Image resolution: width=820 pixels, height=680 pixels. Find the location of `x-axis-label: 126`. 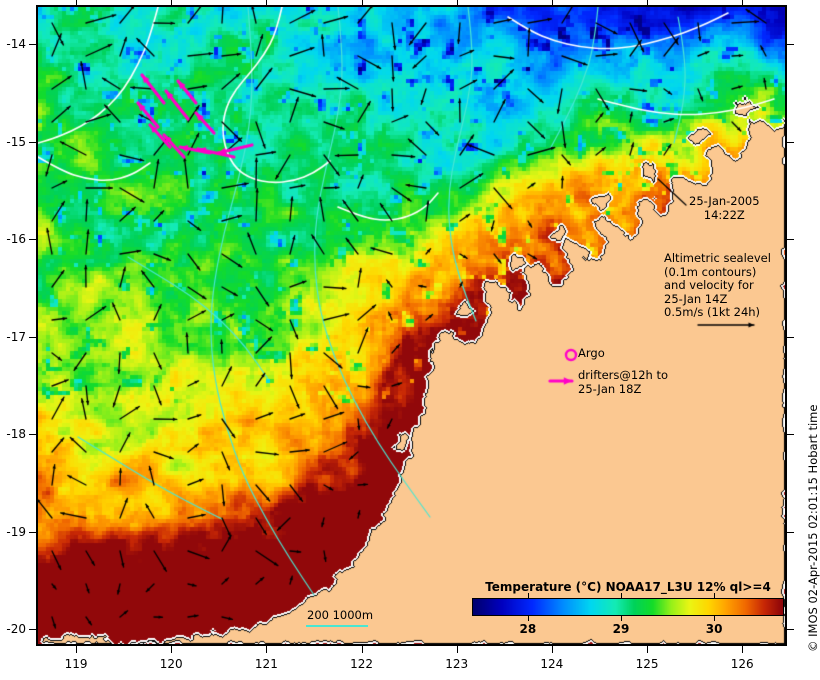

x-axis-label: 126 is located at coordinates (742, 664).